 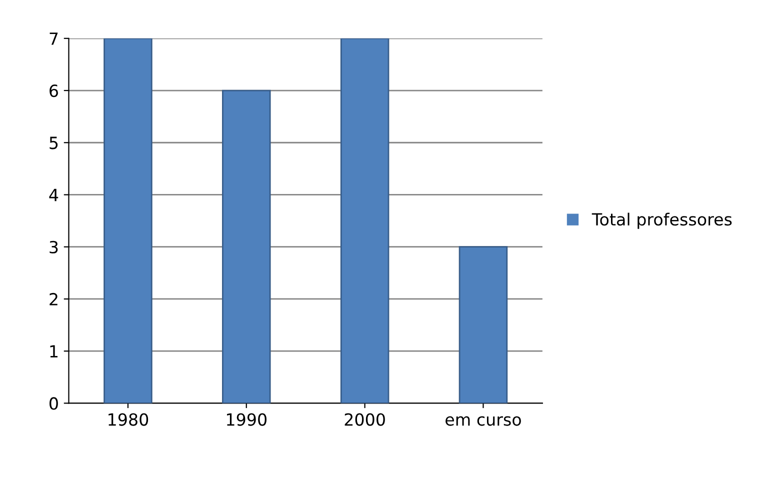 What do you see at coordinates (246, 419) in the screenshot?
I see `x-tick-label: 1990` at bounding box center [246, 419].